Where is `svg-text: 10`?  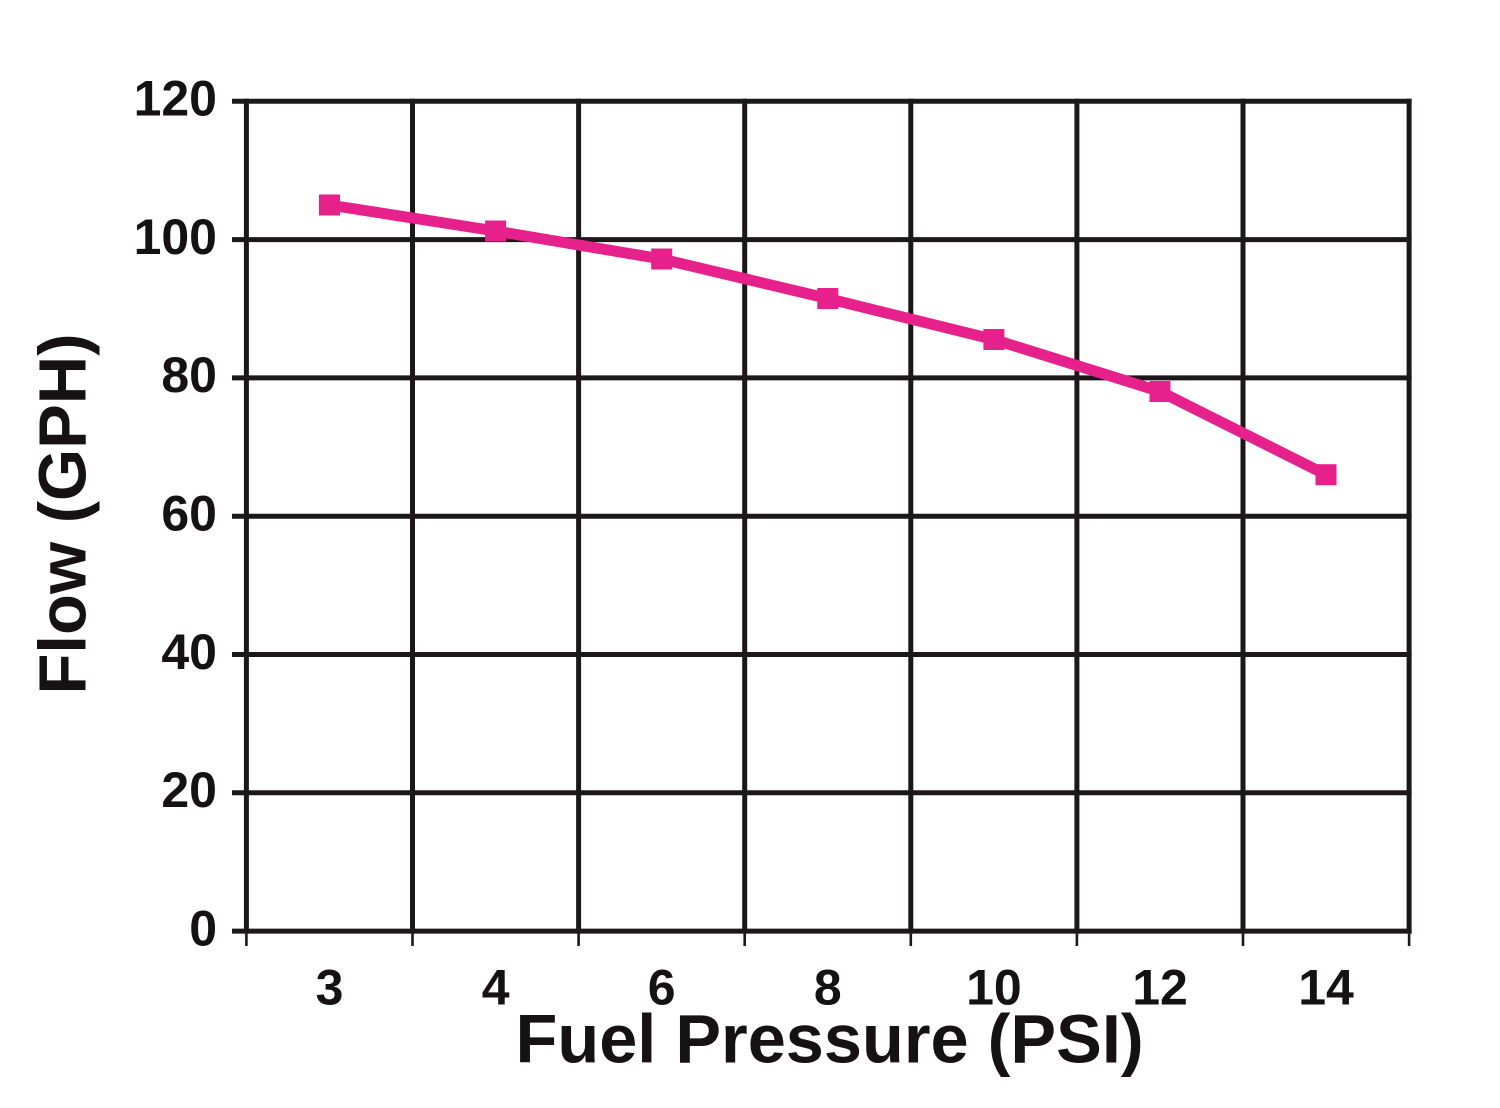 svg-text: 10 is located at coordinates (994, 988).